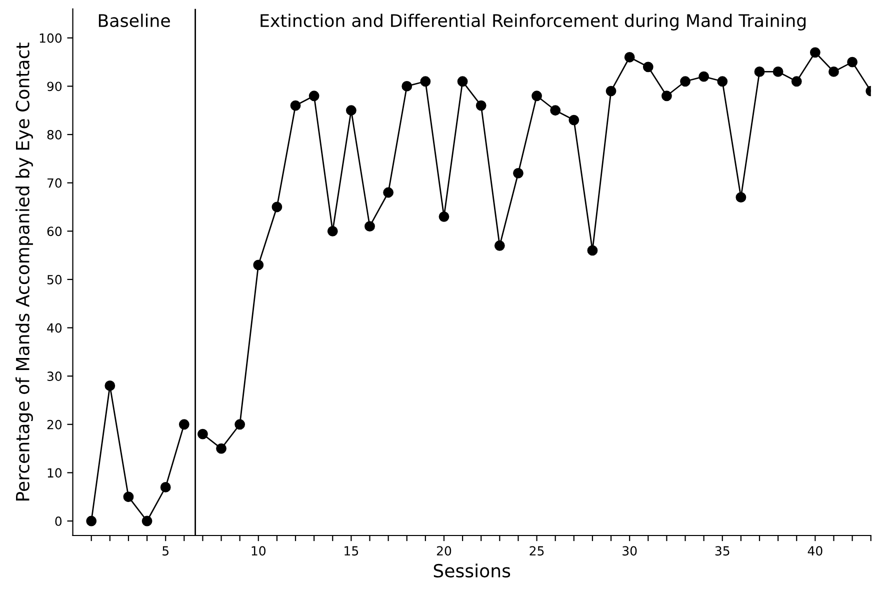 The height and width of the screenshot is (595, 877). Describe the element at coordinates (54, 135) in the screenshot. I see `y-tick-label: 80` at that location.